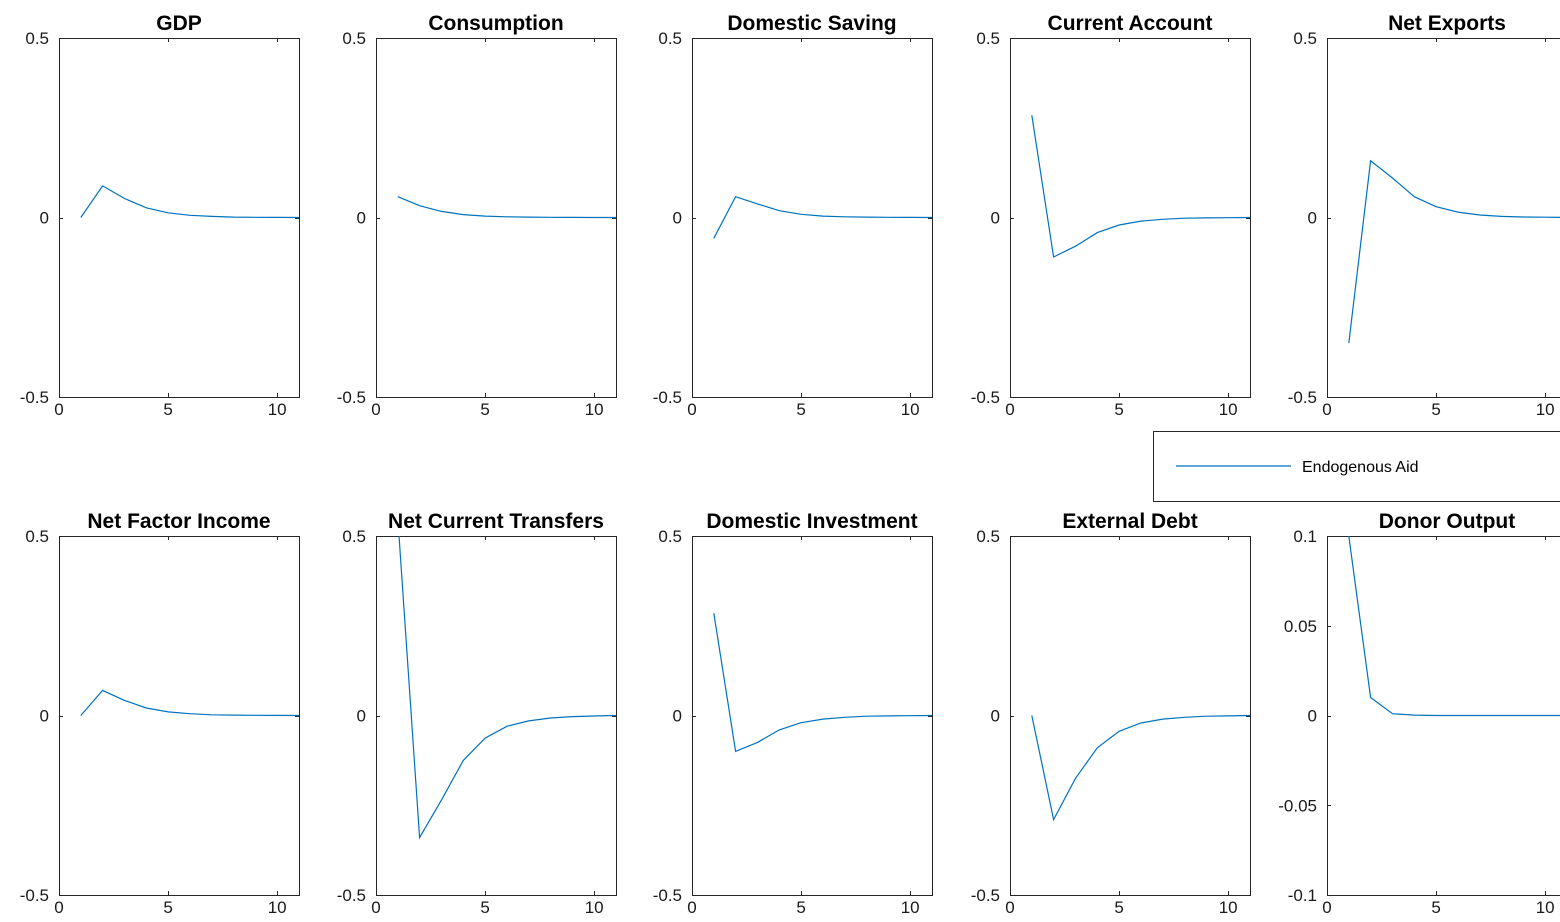 The height and width of the screenshot is (922, 1560). Describe the element at coordinates (1300, 626) in the screenshot. I see `y-tick-label: 0.05` at that location.